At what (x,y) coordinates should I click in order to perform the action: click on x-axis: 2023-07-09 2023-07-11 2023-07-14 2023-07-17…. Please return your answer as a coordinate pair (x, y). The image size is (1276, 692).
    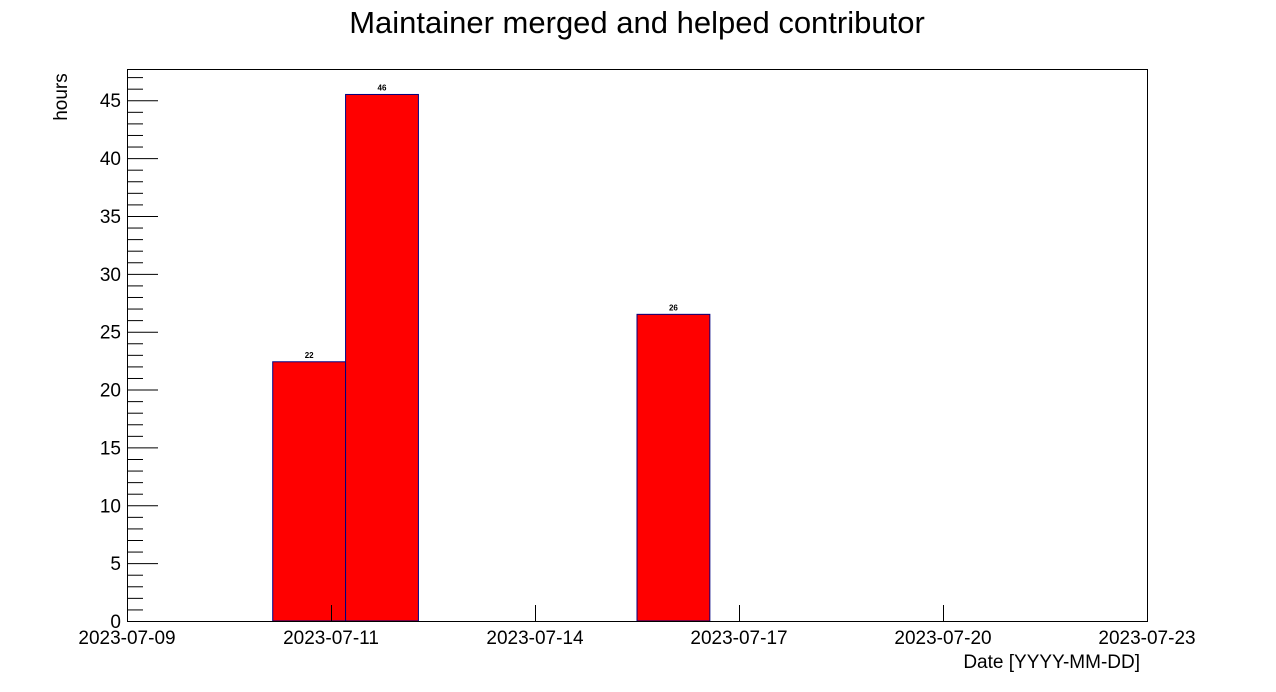
    Looking at the image, I should click on (637, 627).